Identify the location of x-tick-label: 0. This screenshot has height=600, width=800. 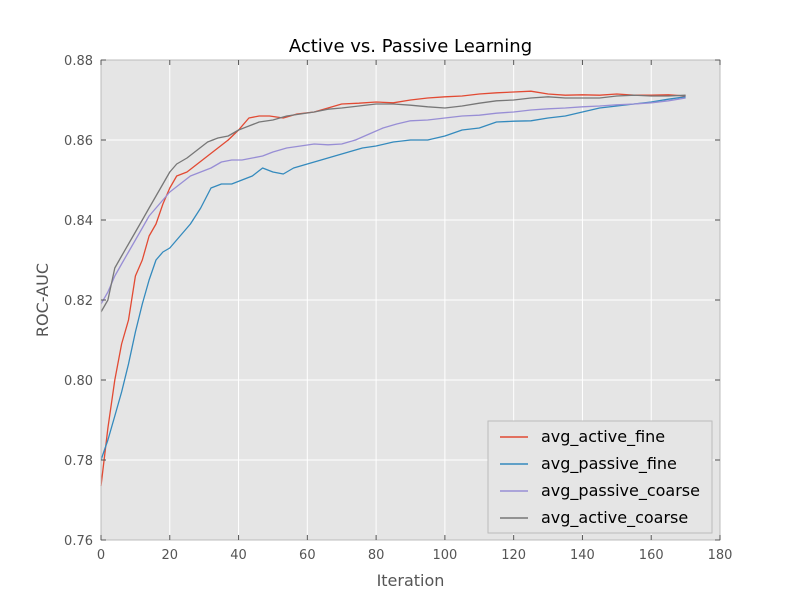
(101, 555).